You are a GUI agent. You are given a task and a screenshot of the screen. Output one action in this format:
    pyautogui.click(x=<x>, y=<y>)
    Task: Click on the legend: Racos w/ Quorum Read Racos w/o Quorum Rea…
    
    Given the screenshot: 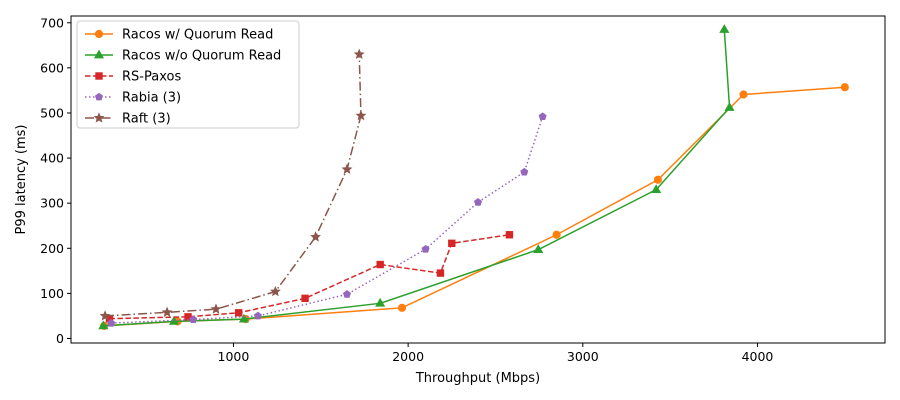 What is the action you would take?
    pyautogui.click(x=188, y=74)
    